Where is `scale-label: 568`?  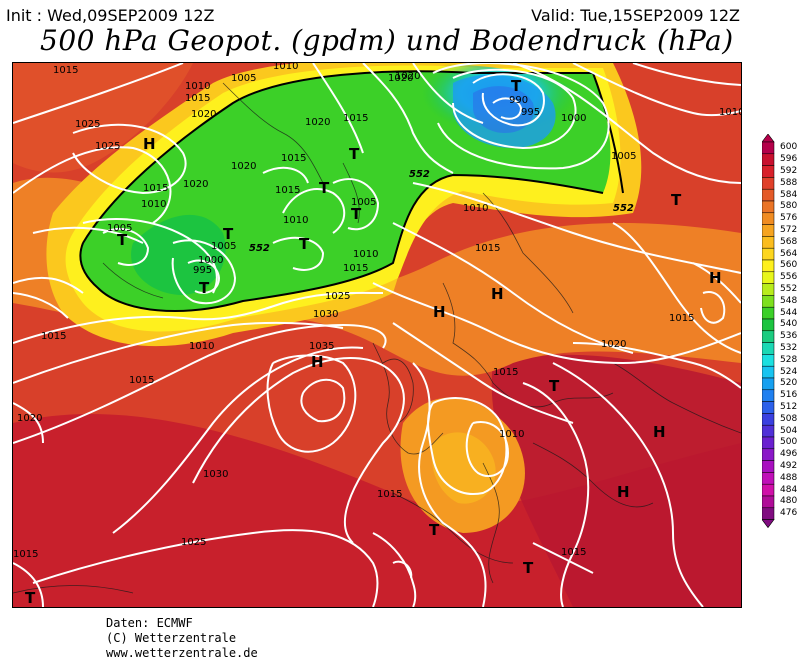
scale-label: 568 is located at coordinates (789, 241).